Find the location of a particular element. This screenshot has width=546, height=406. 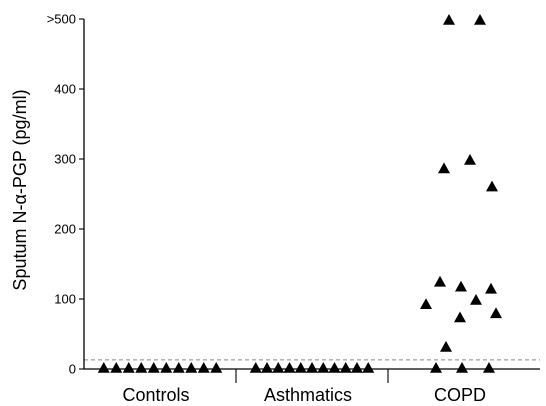

x-categories: Controls Asthmatics COPD is located at coordinates (304, 387).